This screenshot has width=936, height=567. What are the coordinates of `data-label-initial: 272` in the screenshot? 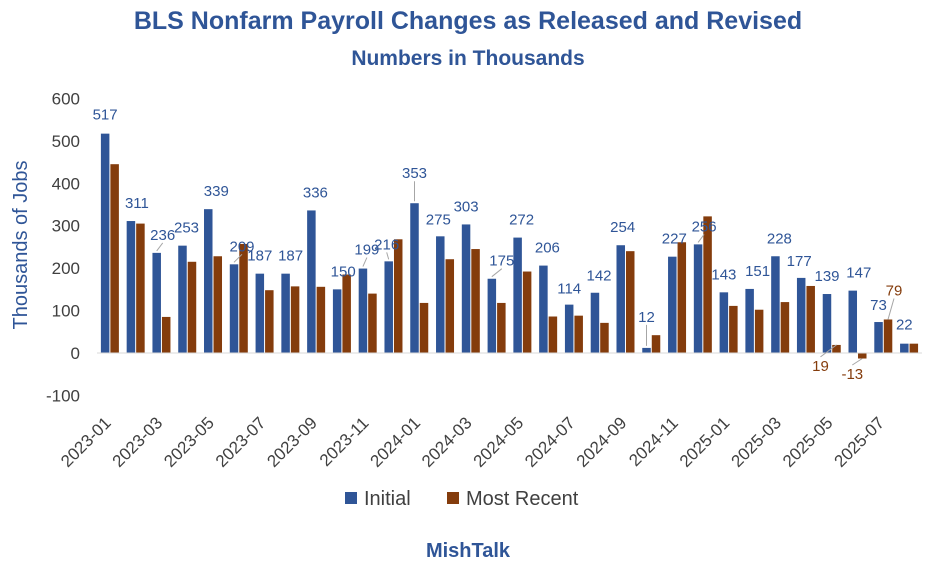 It's located at (521, 220).